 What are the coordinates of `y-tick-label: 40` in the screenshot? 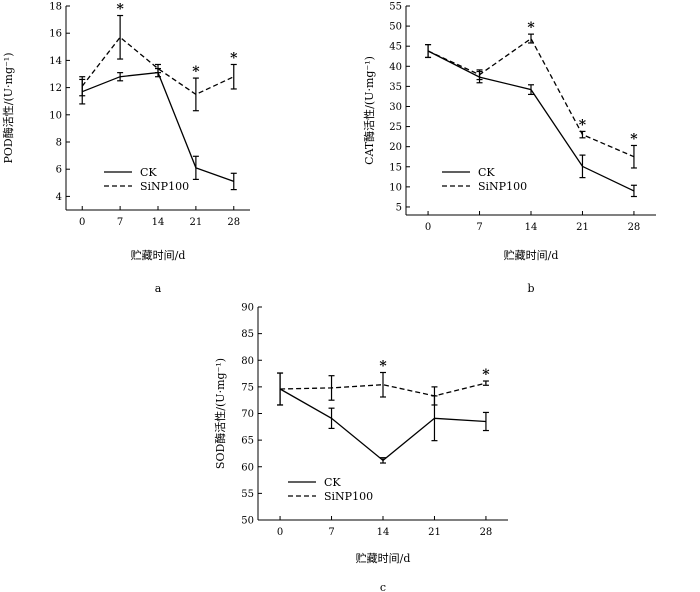 It's located at (395, 67).